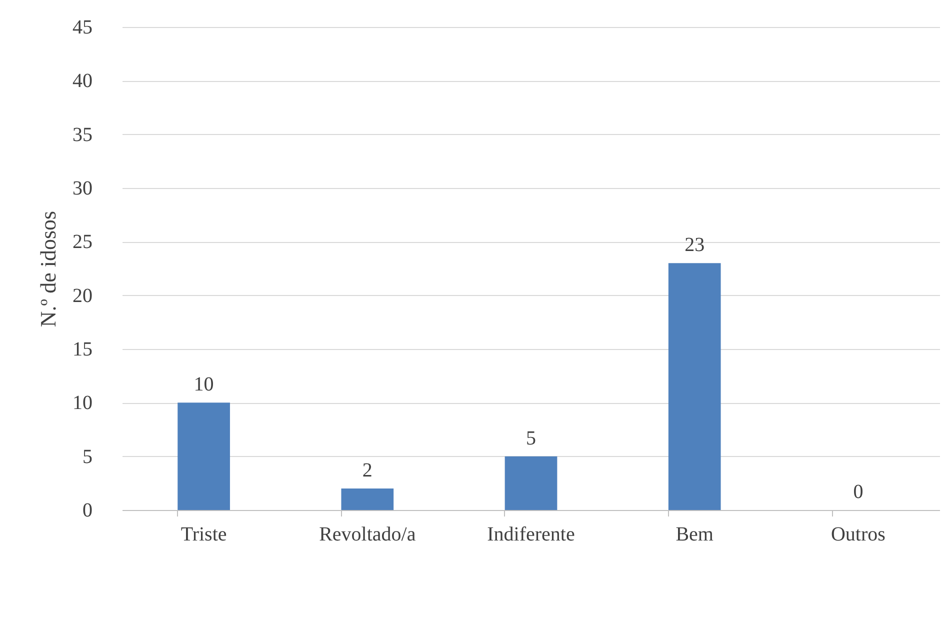  Describe the element at coordinates (82, 189) in the screenshot. I see `y-tick-label: 30` at that location.